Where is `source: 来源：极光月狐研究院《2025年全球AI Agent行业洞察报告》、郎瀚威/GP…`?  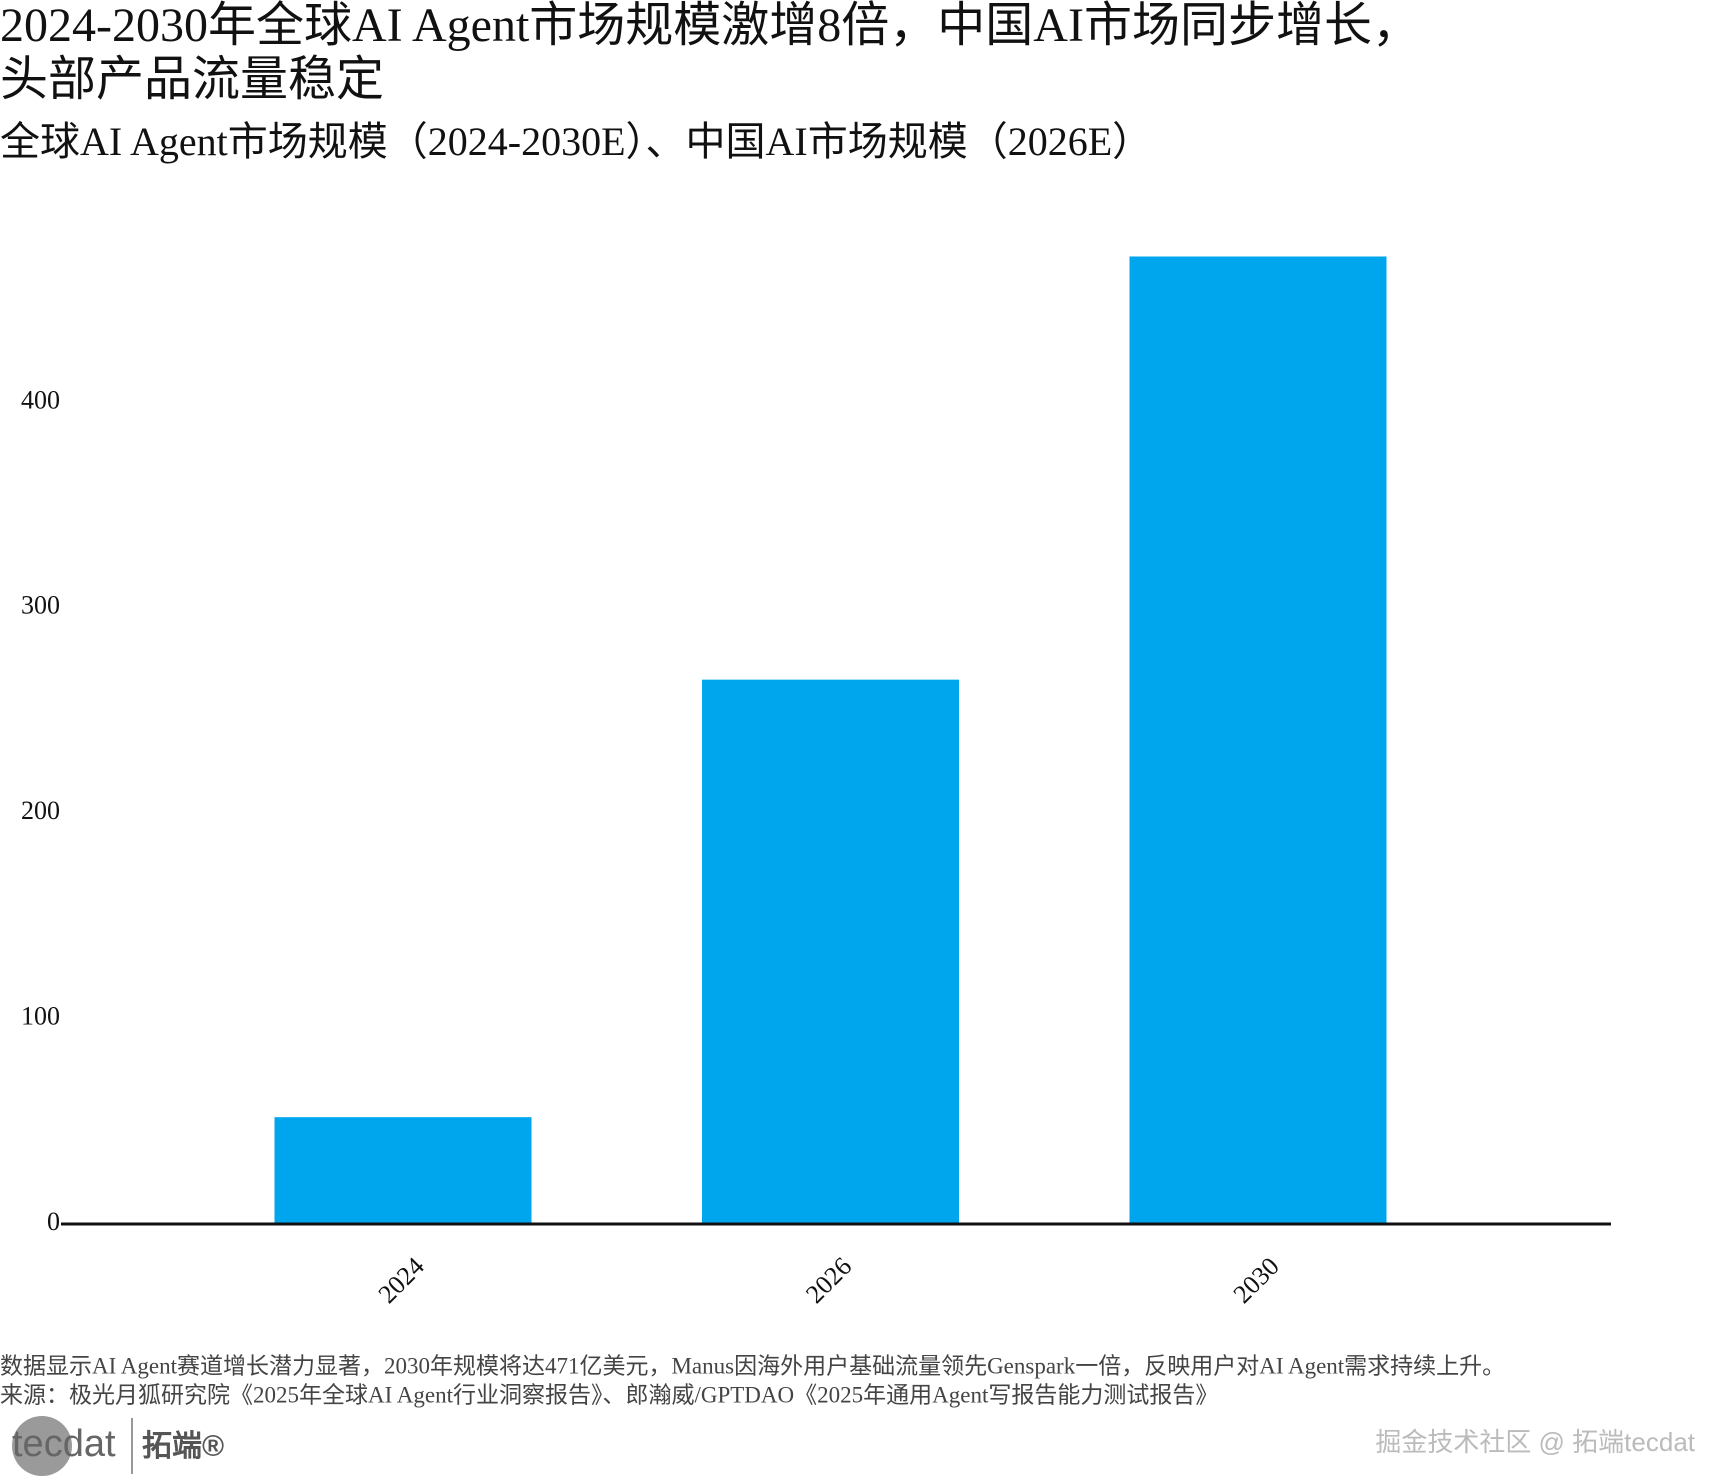 source: 来源：极光月狐研究院《2025年全球AI Agent行业洞察报告》、郎瀚威/GP… is located at coordinates (609, 1394).